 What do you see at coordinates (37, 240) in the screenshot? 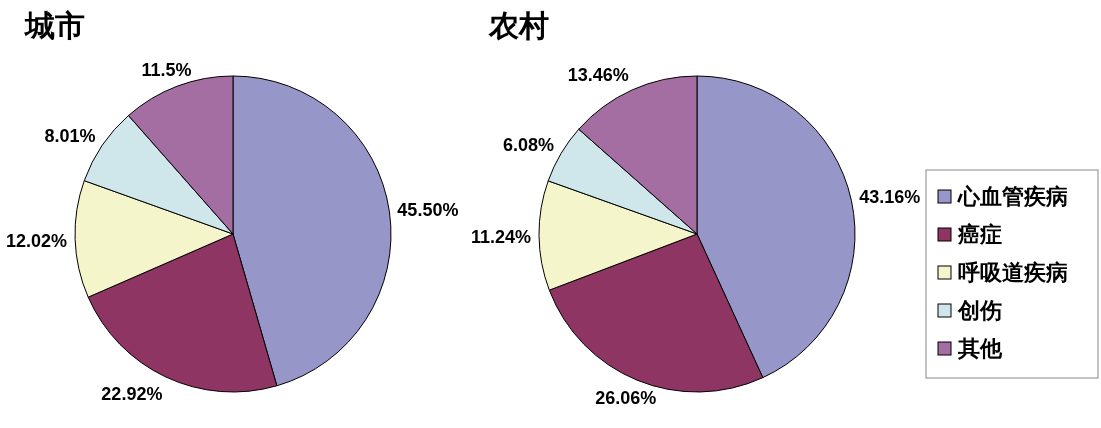
I see `data-label: 12.02%` at bounding box center [37, 240].